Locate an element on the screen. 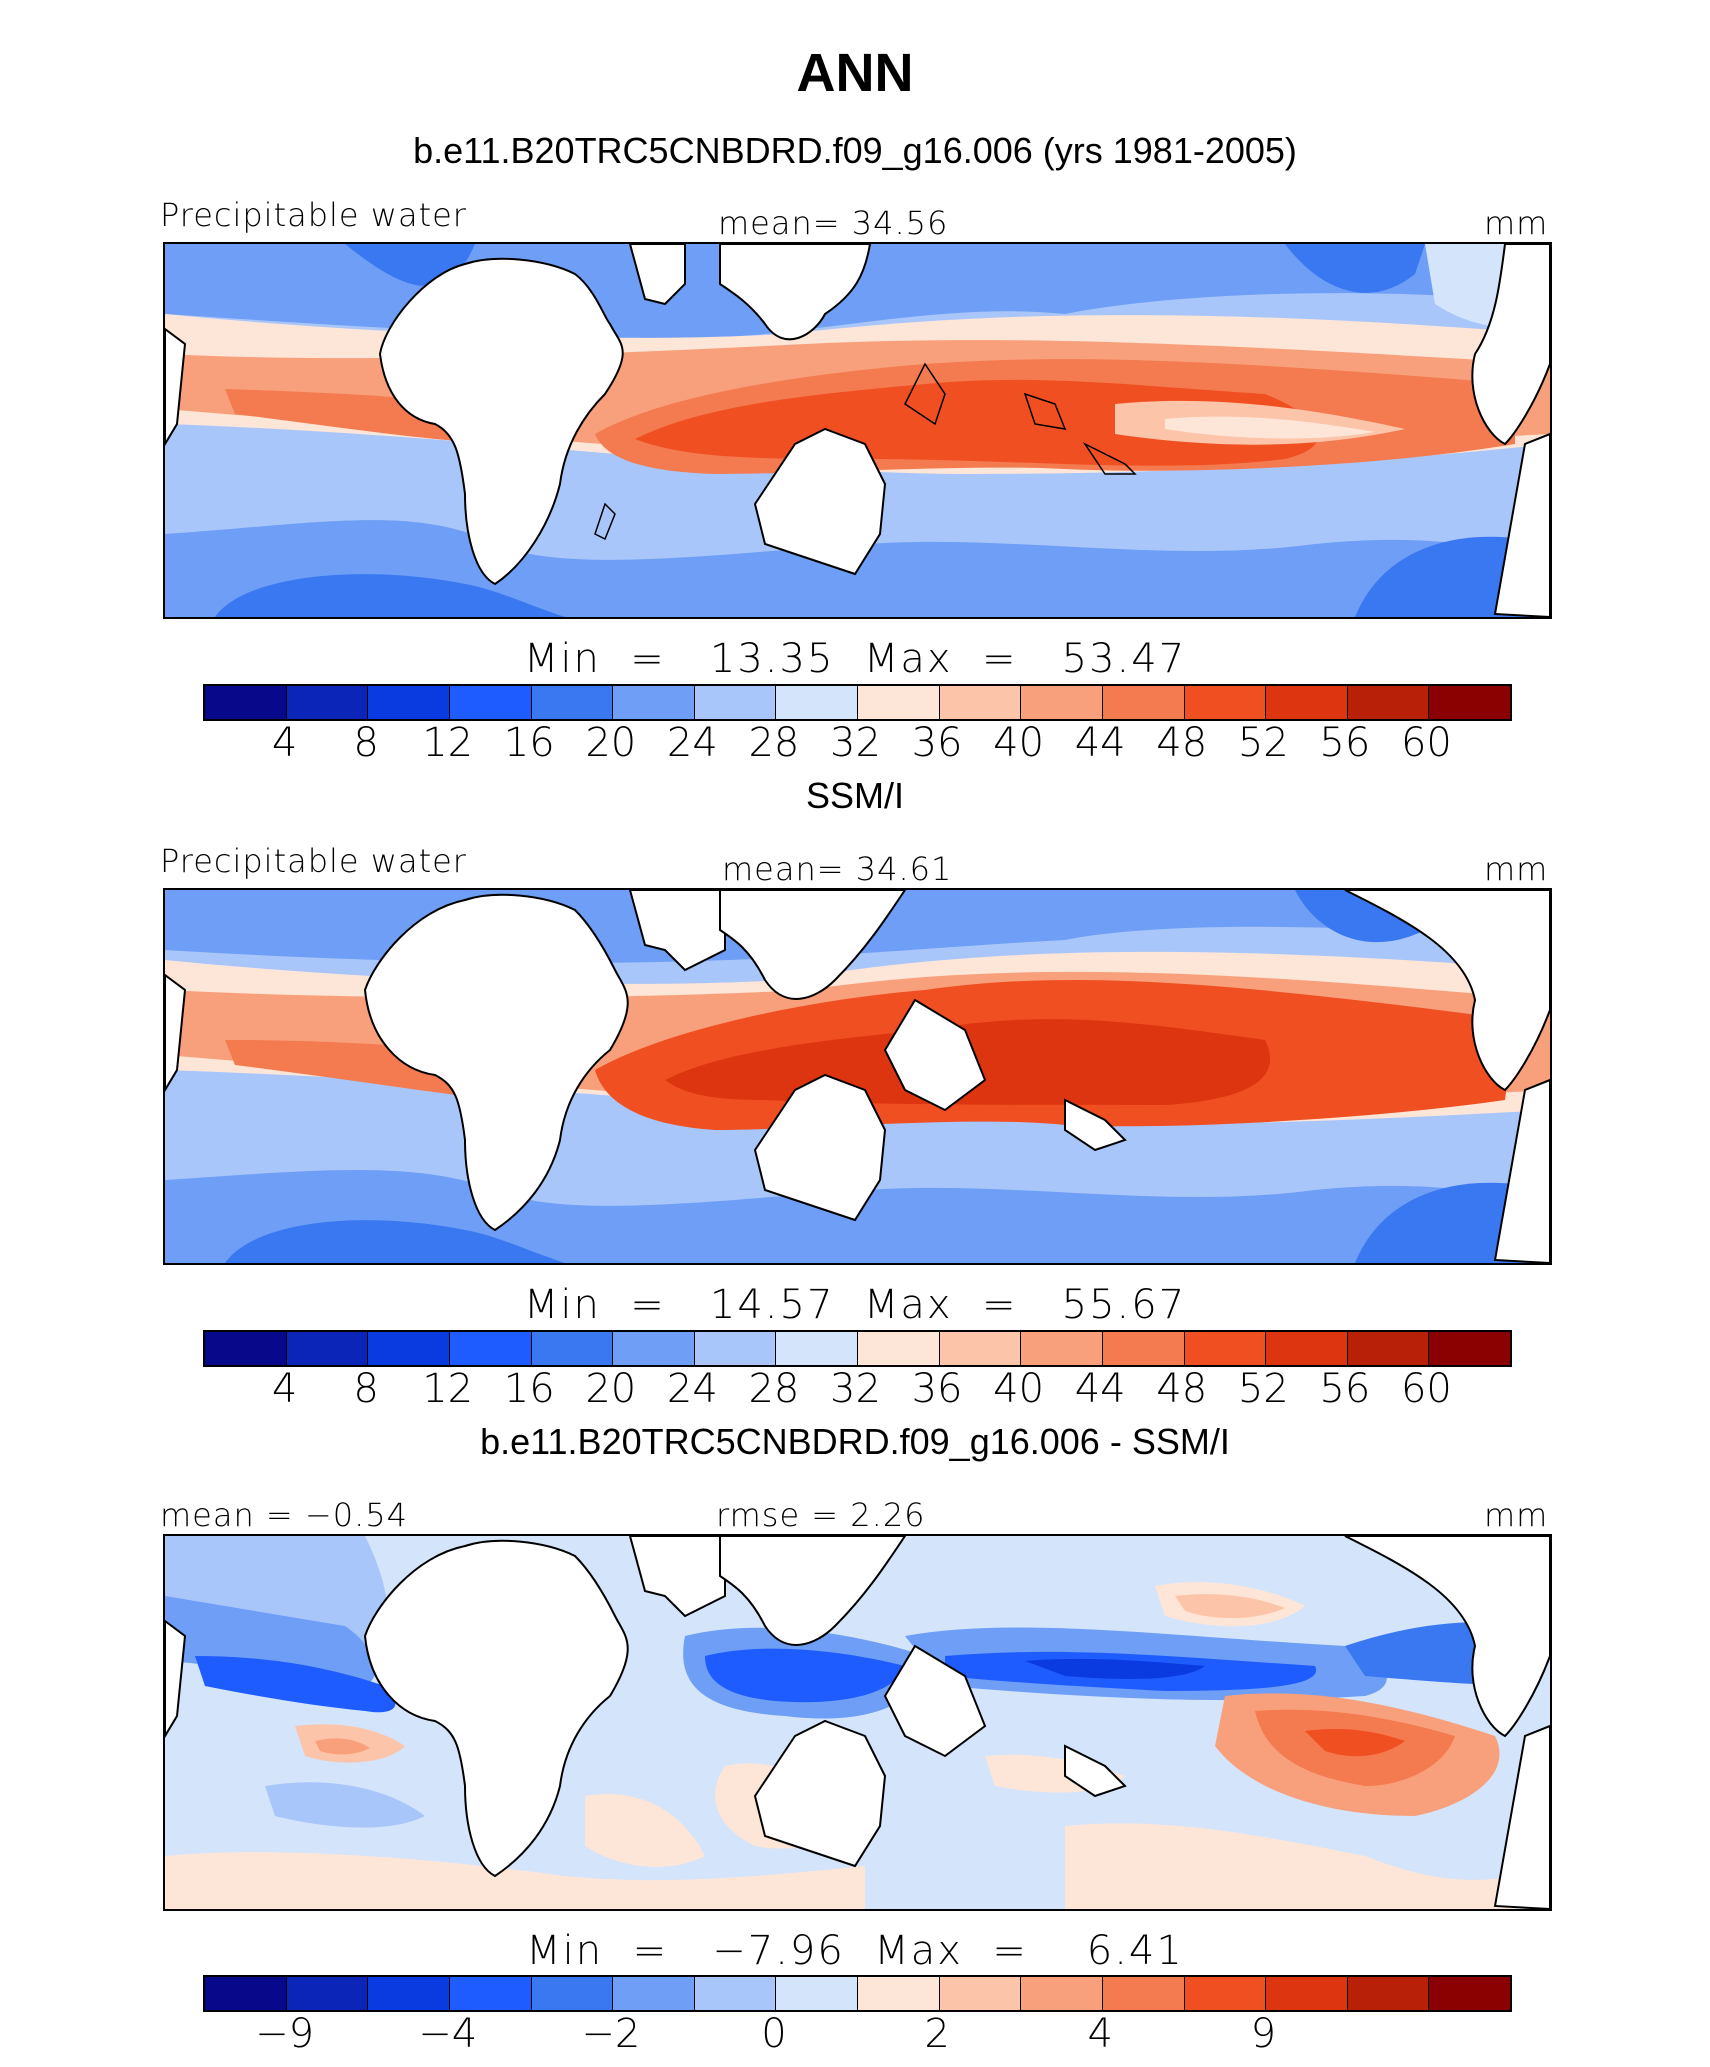  panel-3-colorbar is located at coordinates (857, 1993).